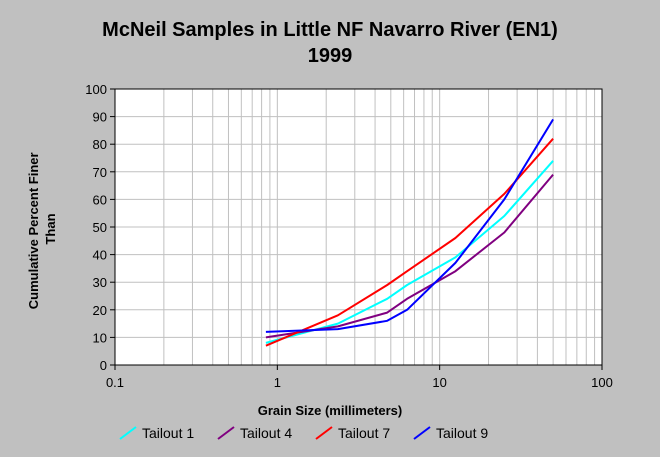 This screenshot has width=660, height=457. What do you see at coordinates (100, 310) in the screenshot?
I see `y-tick-label: 20` at bounding box center [100, 310].